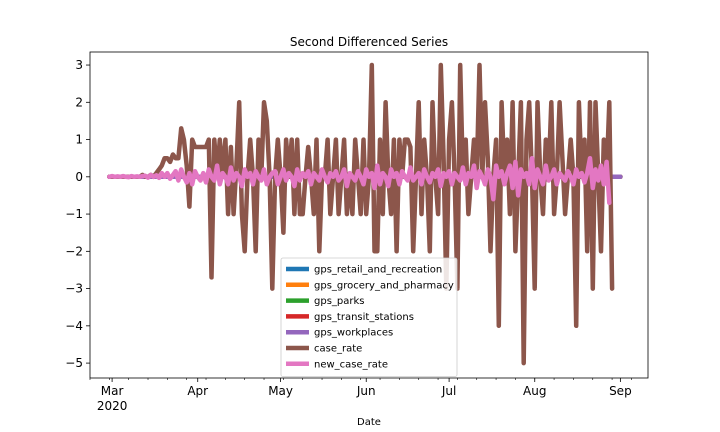  Describe the element at coordinates (79, 65) in the screenshot. I see `y-tick-label: 3` at that location.